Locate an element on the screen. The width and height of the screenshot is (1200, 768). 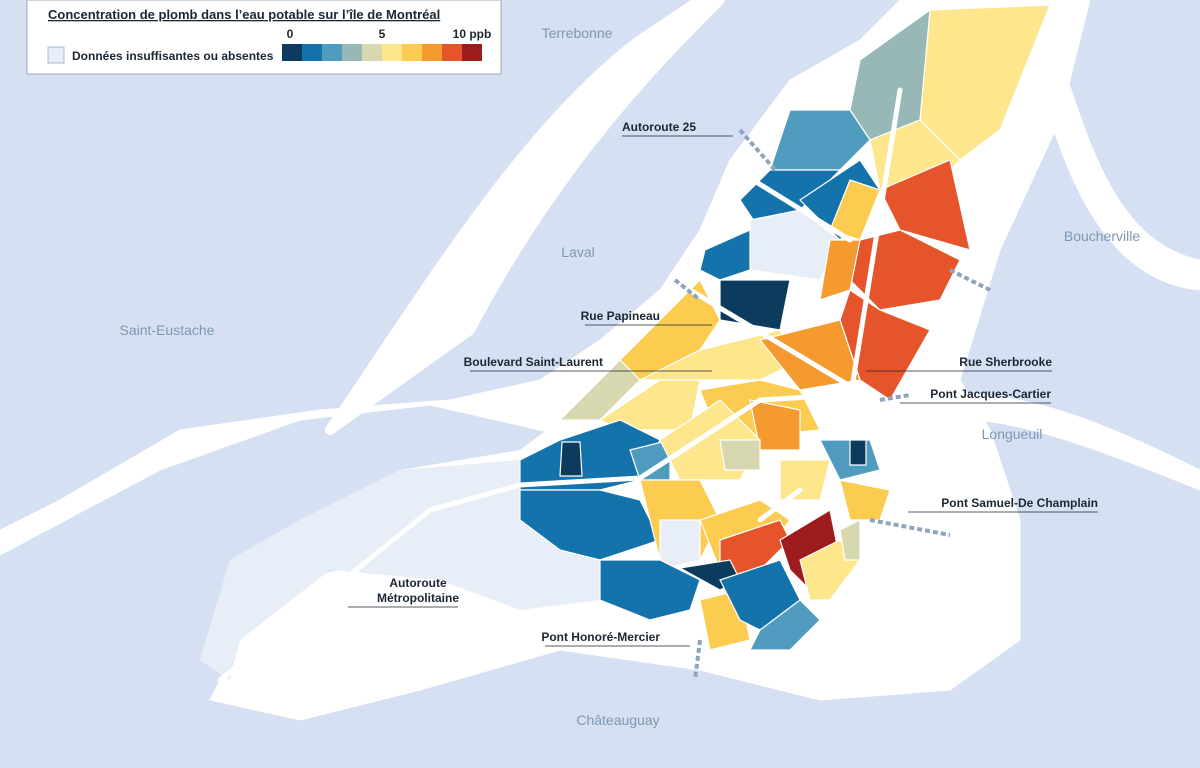
no-data-swatch is located at coordinates (56, 55).